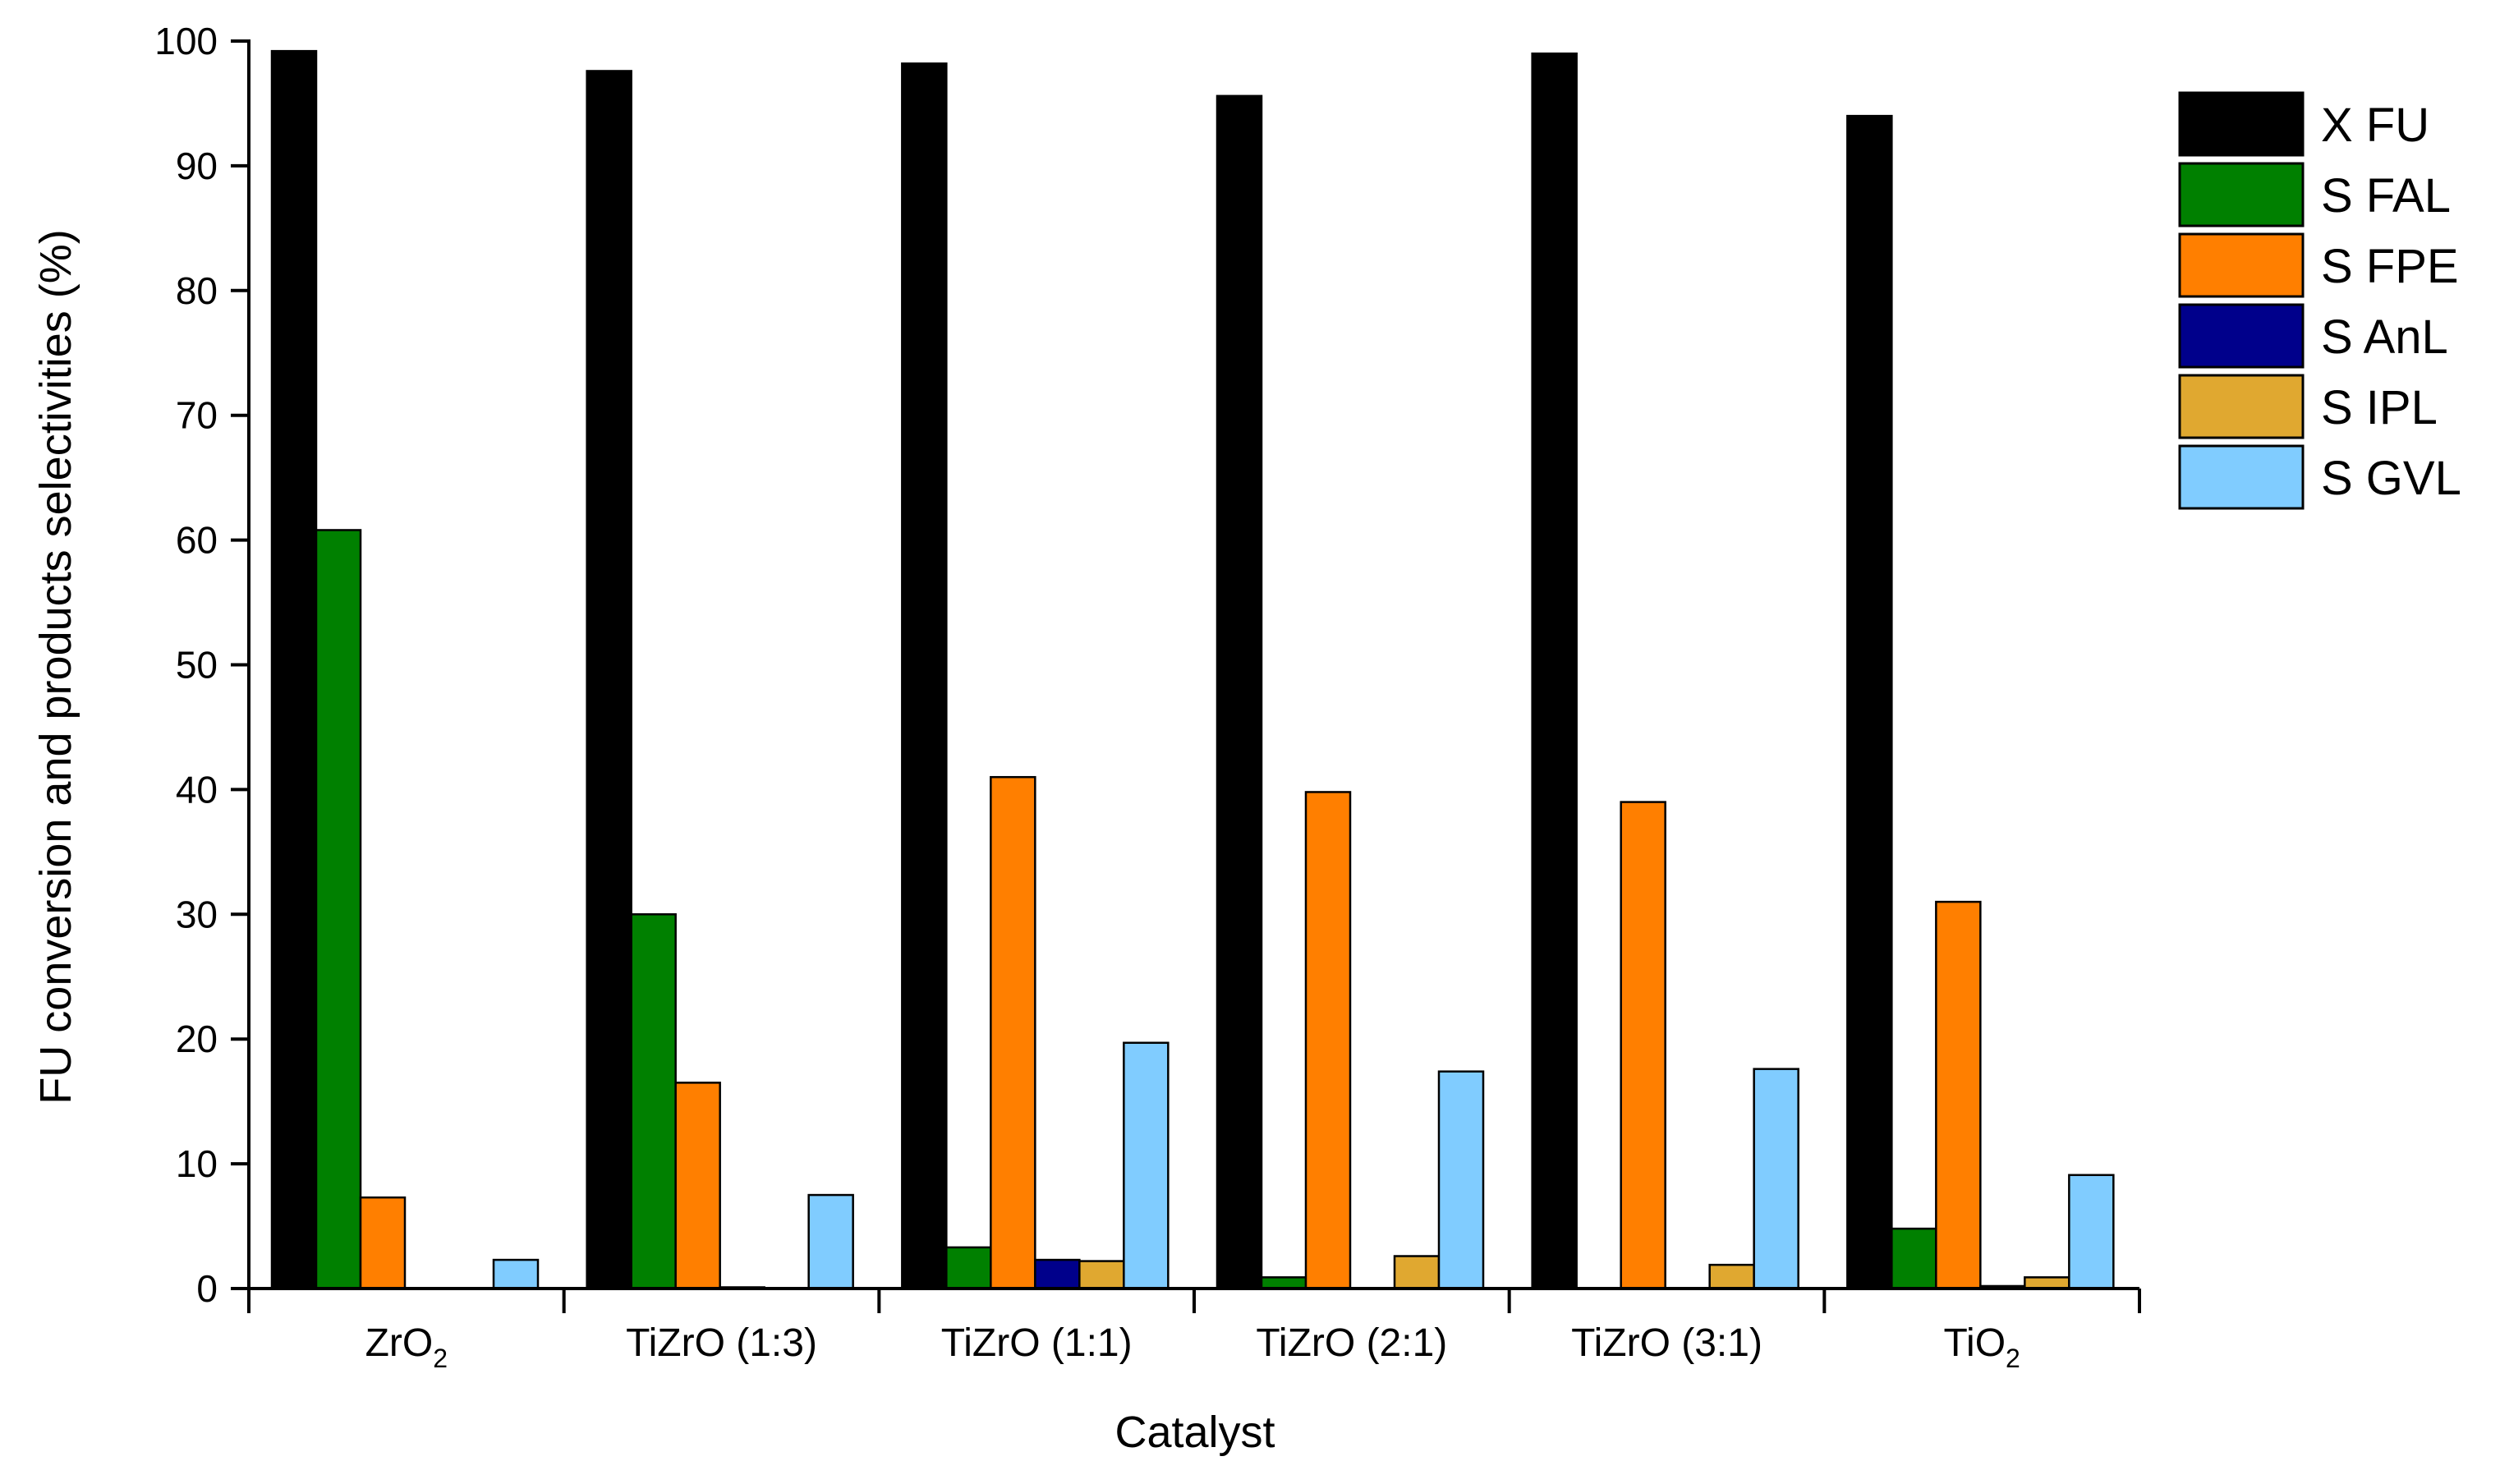 The width and height of the screenshot is (2500, 1484). What do you see at coordinates (2379, 407) in the screenshot?
I see `legend-label: S IPL` at bounding box center [2379, 407].